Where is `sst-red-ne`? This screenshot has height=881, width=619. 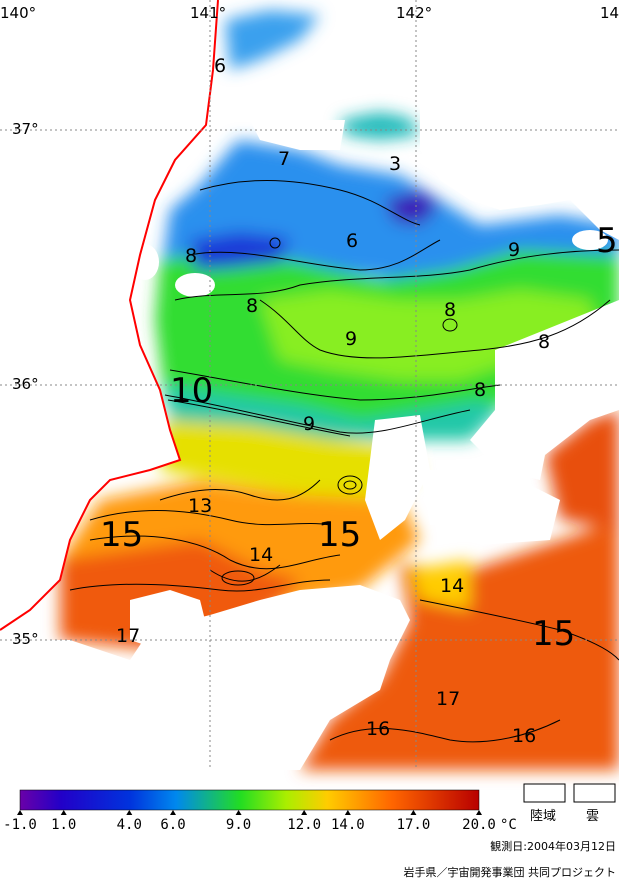 sst-red-ne is located at coordinates (582, 470).